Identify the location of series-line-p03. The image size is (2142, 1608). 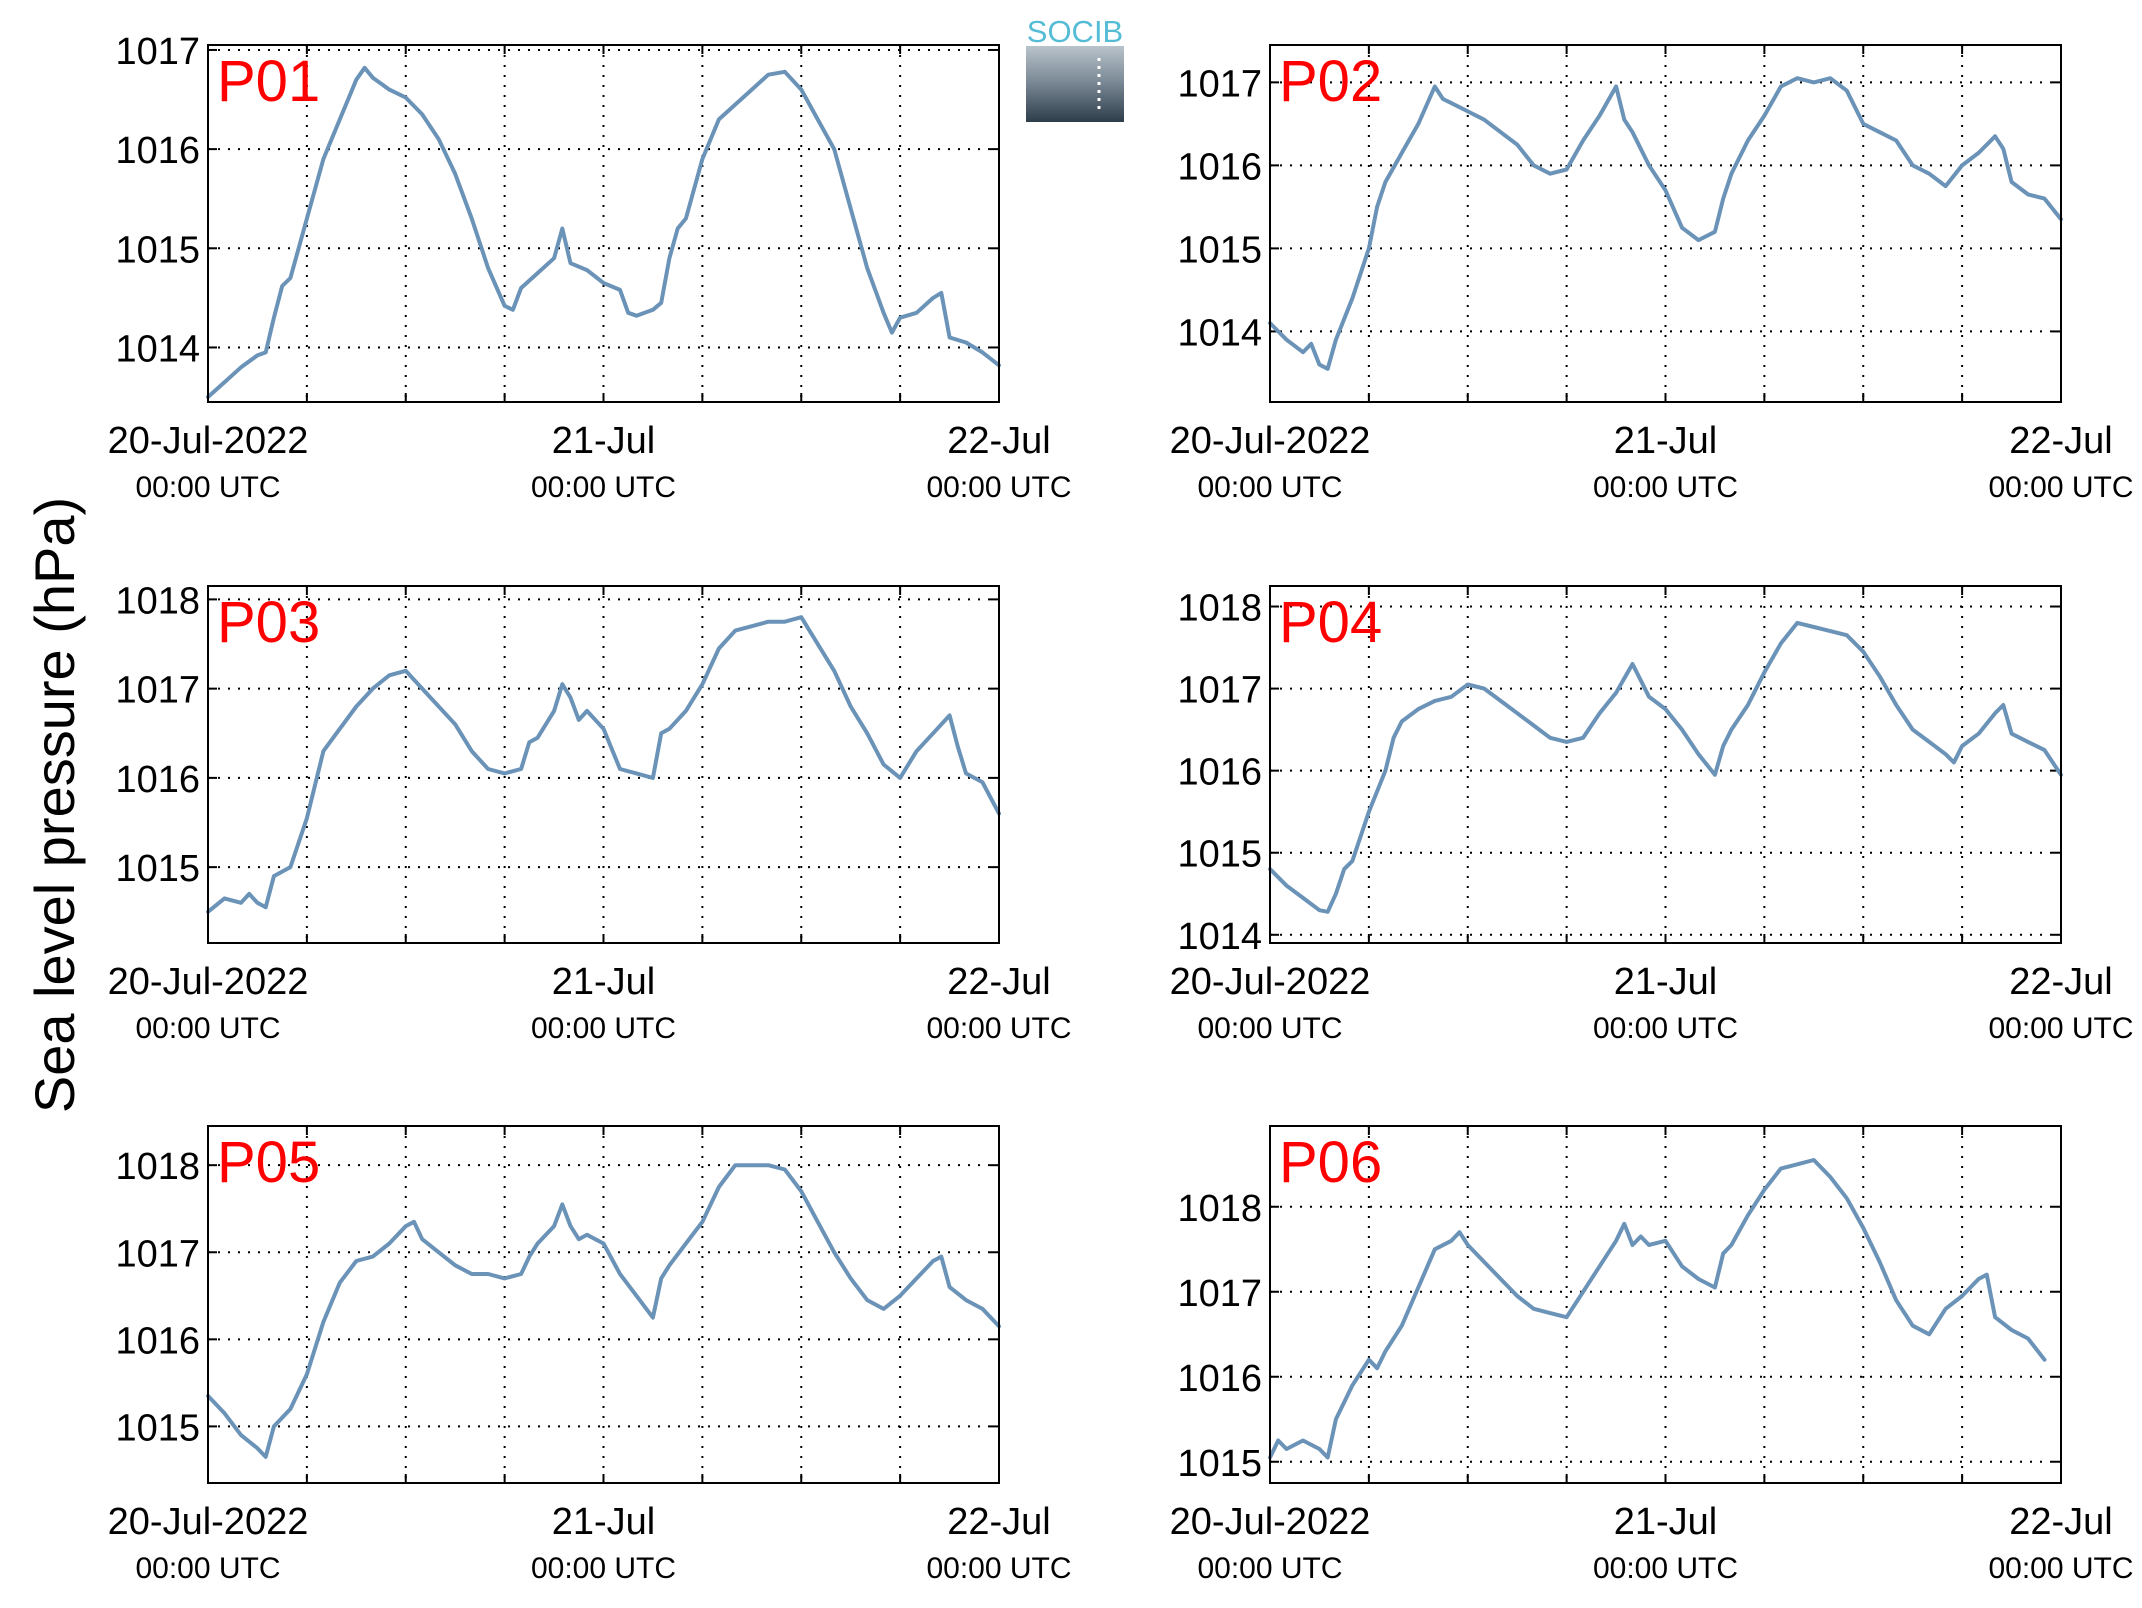
(603, 764).